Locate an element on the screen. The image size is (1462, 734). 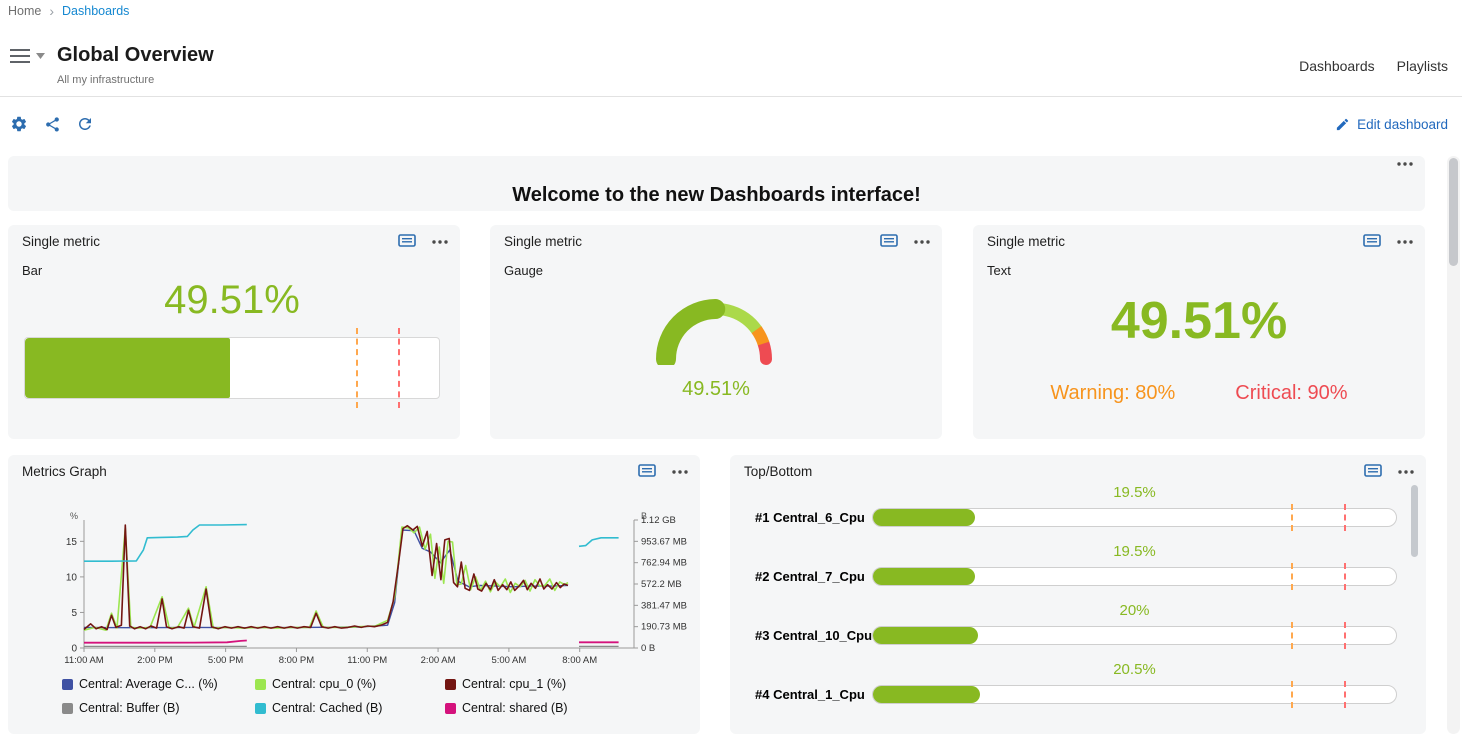
widget-subtitle: Gauge is located at coordinates (524, 270).